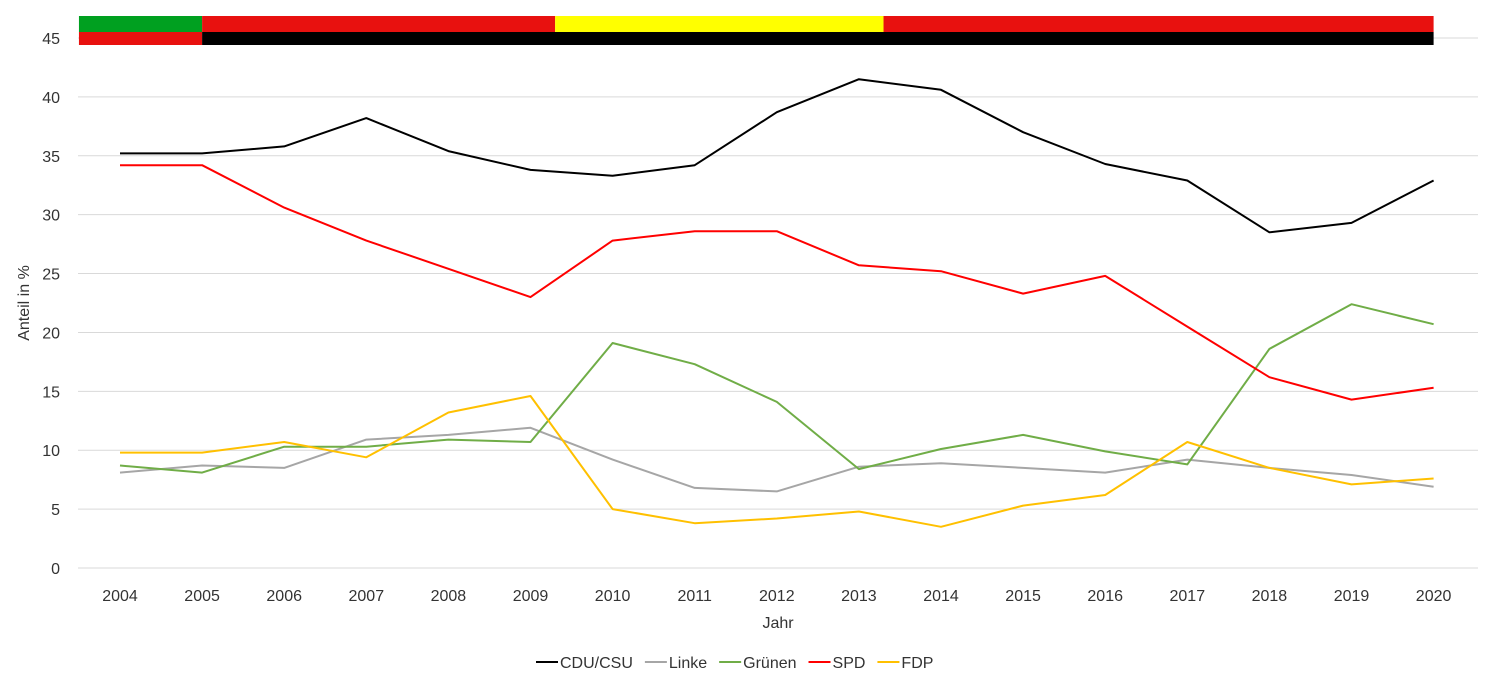 The image size is (1489, 696). What do you see at coordinates (734, 663) in the screenshot?
I see `legend: CDU/CSU Linke Grünen SPD FDP` at bounding box center [734, 663].